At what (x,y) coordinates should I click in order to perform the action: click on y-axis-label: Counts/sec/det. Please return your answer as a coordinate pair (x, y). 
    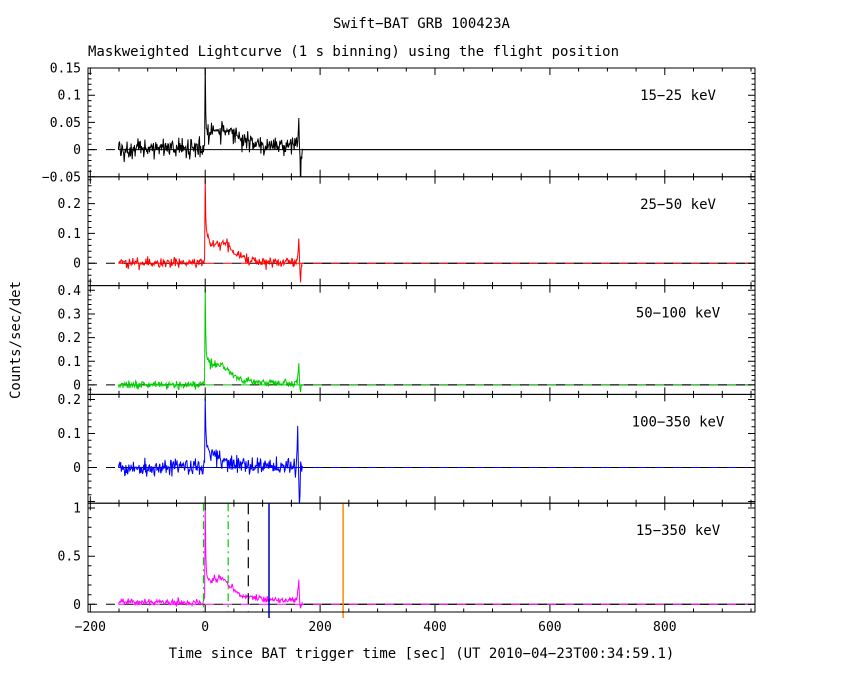
    Looking at the image, I should click on (16, 340).